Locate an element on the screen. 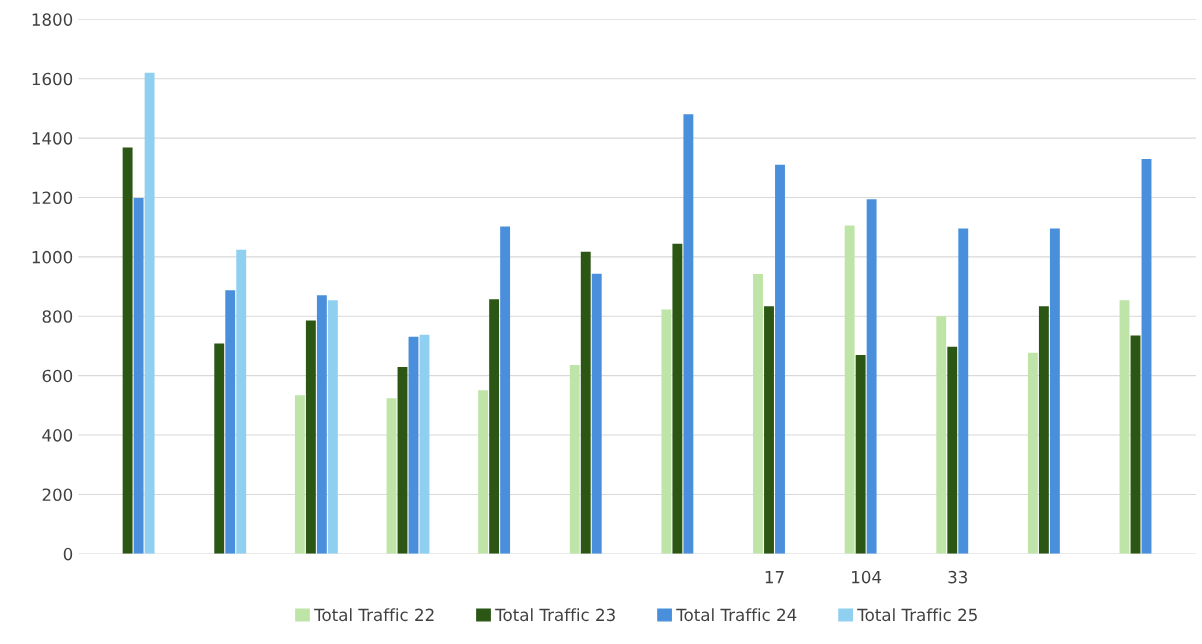 Image resolution: width=1202 pixels, height=644 pixels. x-tick-label: 17 is located at coordinates (774, 577).